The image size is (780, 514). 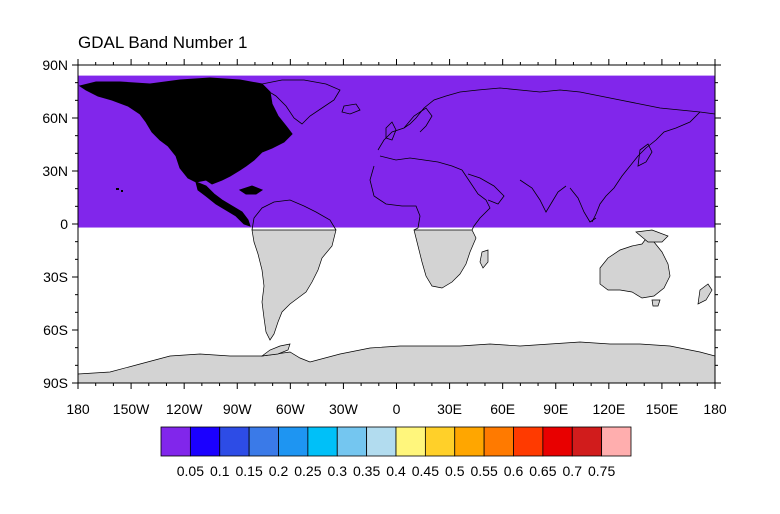 I want to click on iceland-coastline, so click(x=351, y=109).